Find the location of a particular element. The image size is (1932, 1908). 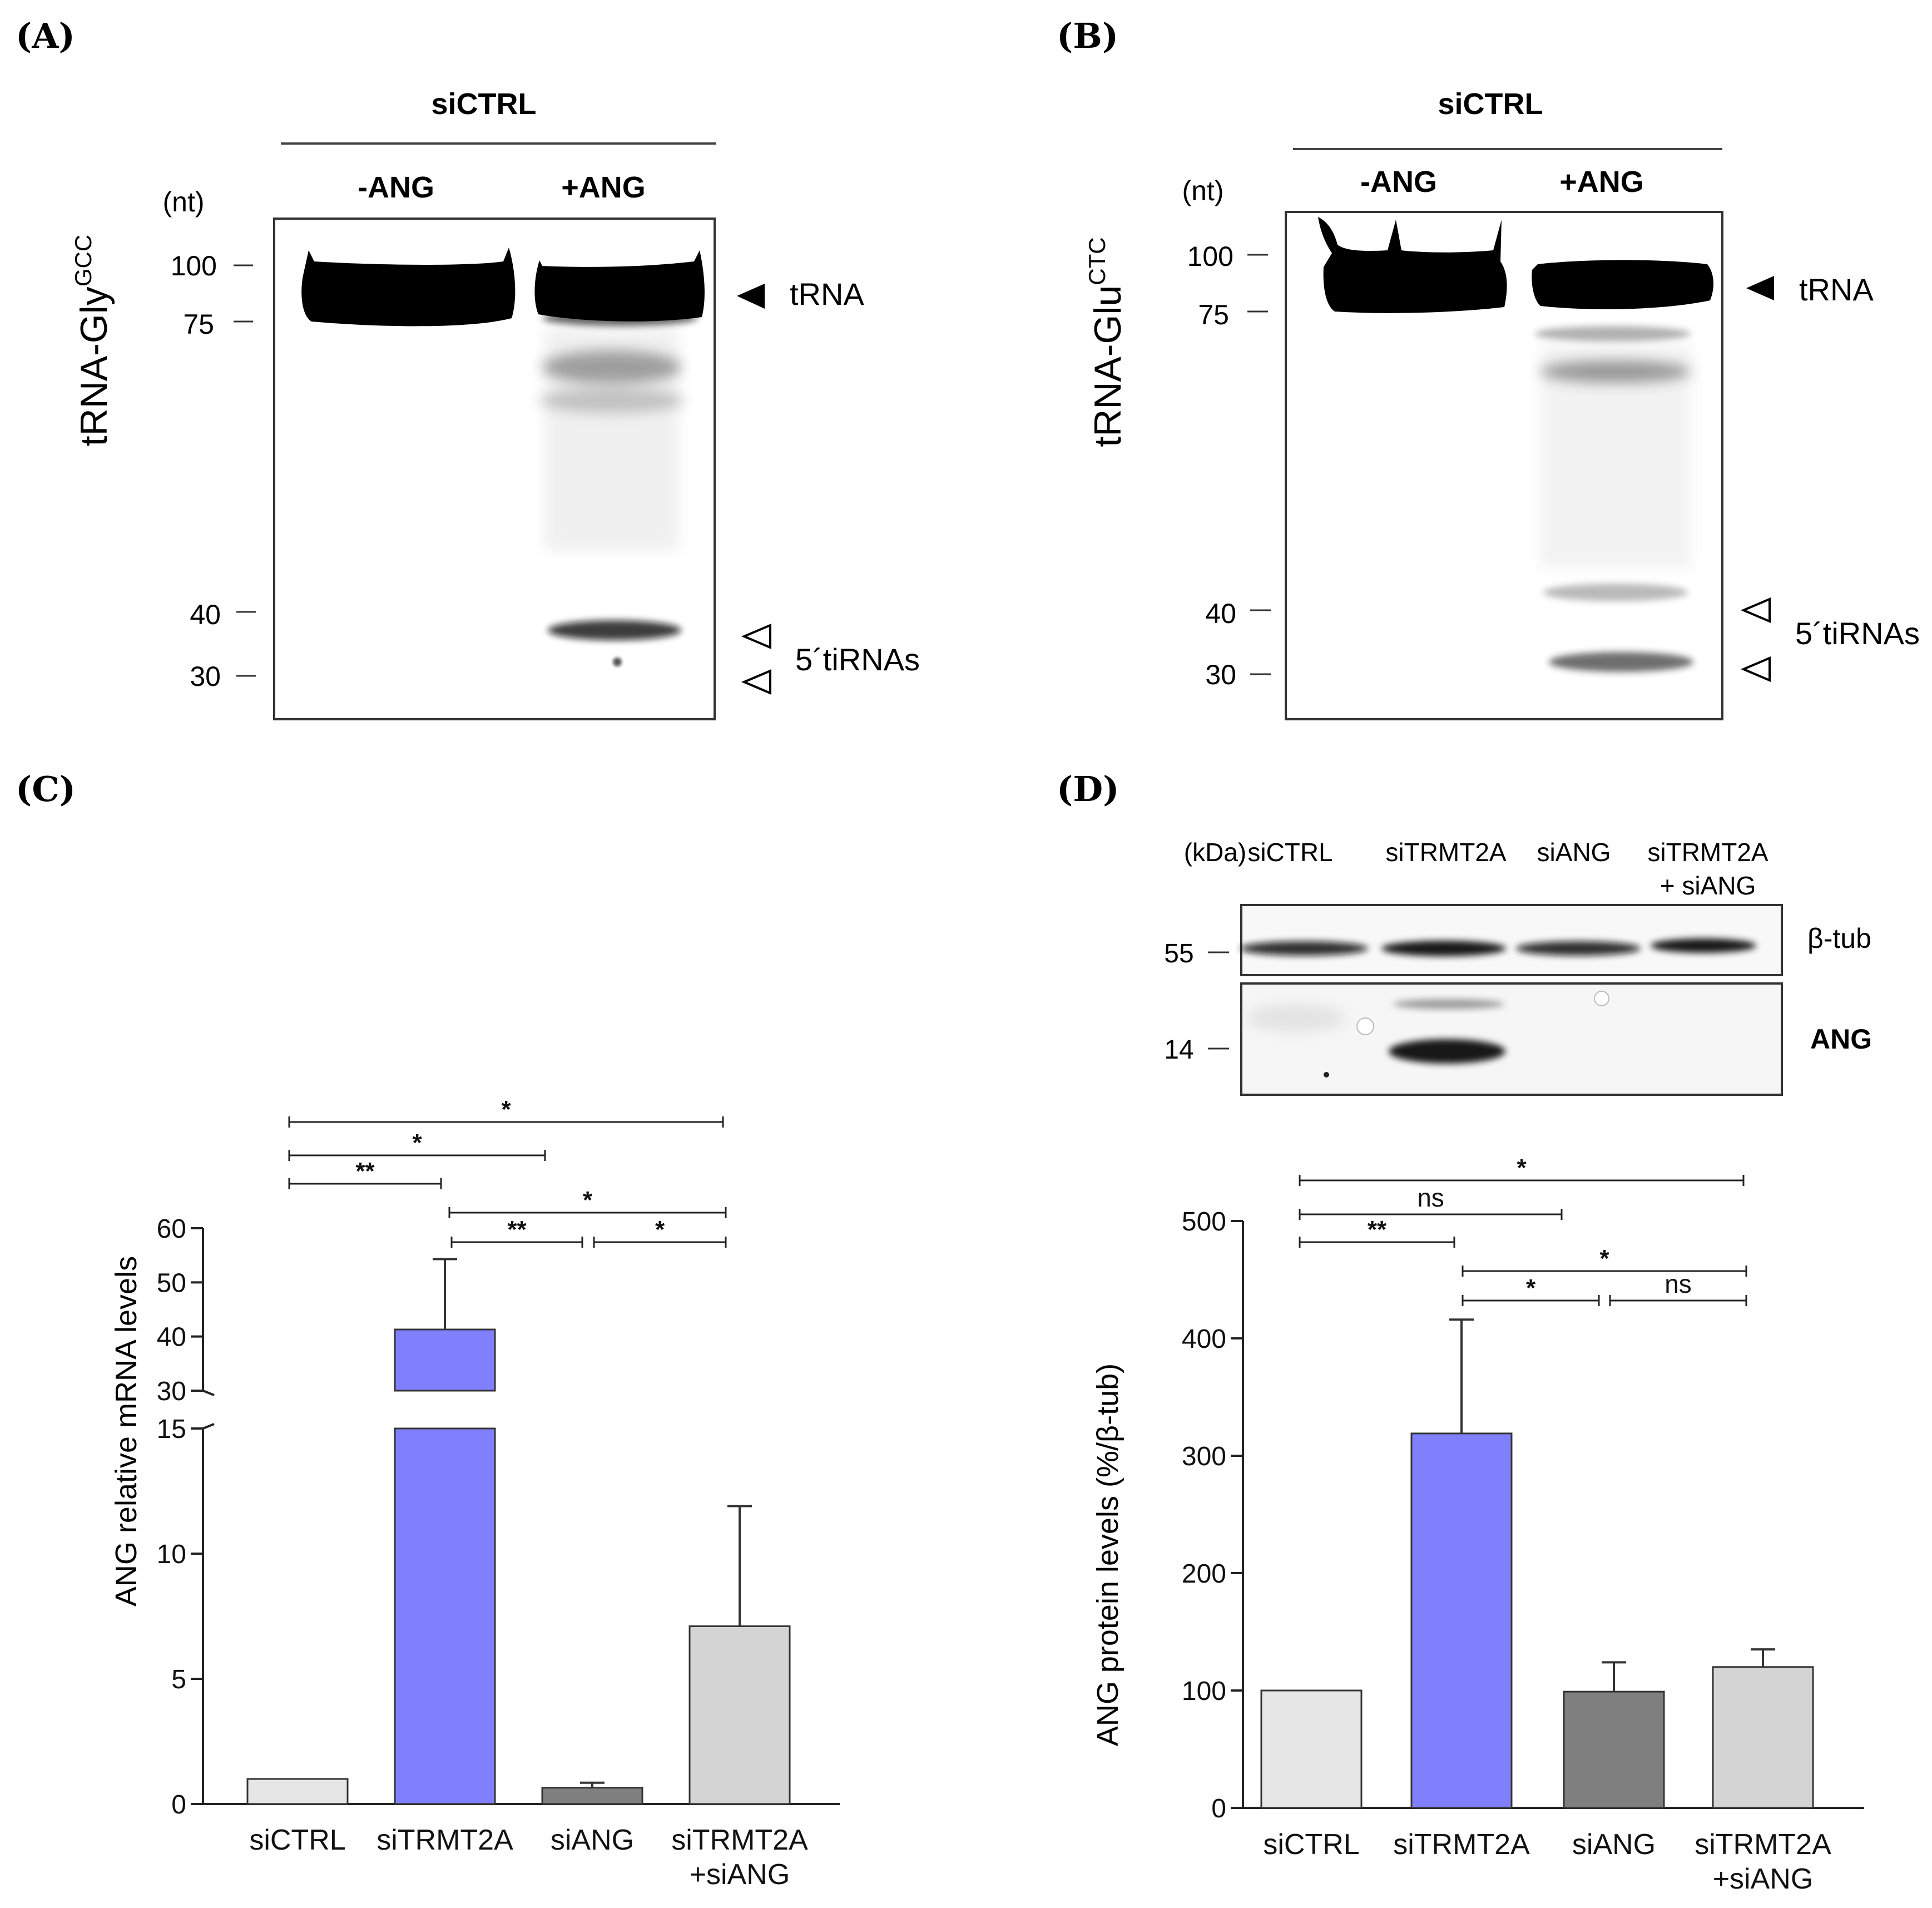

panel-d-ang-background-smudge is located at coordinates (1296, 1018).